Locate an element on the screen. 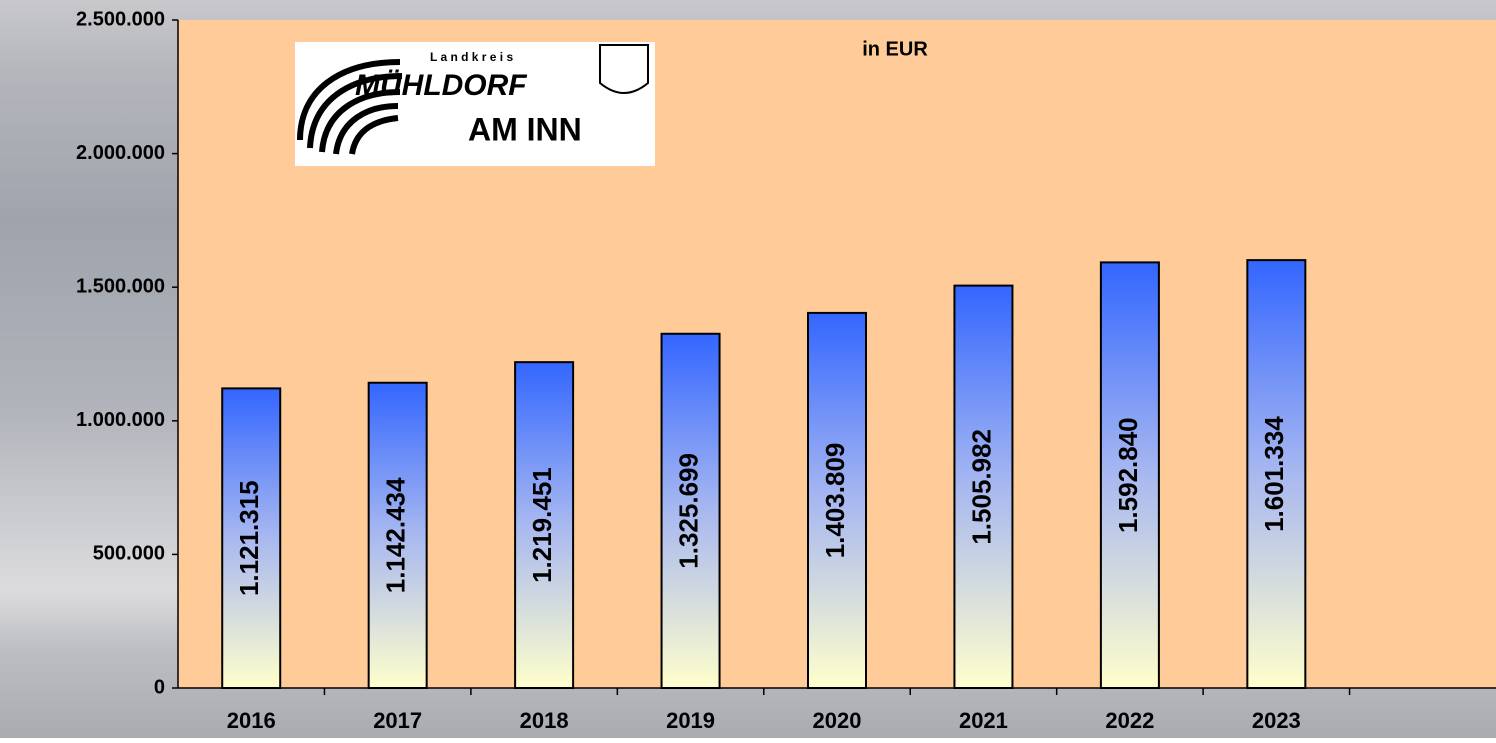  value-label: 1.505.982 is located at coordinates (981, 487).